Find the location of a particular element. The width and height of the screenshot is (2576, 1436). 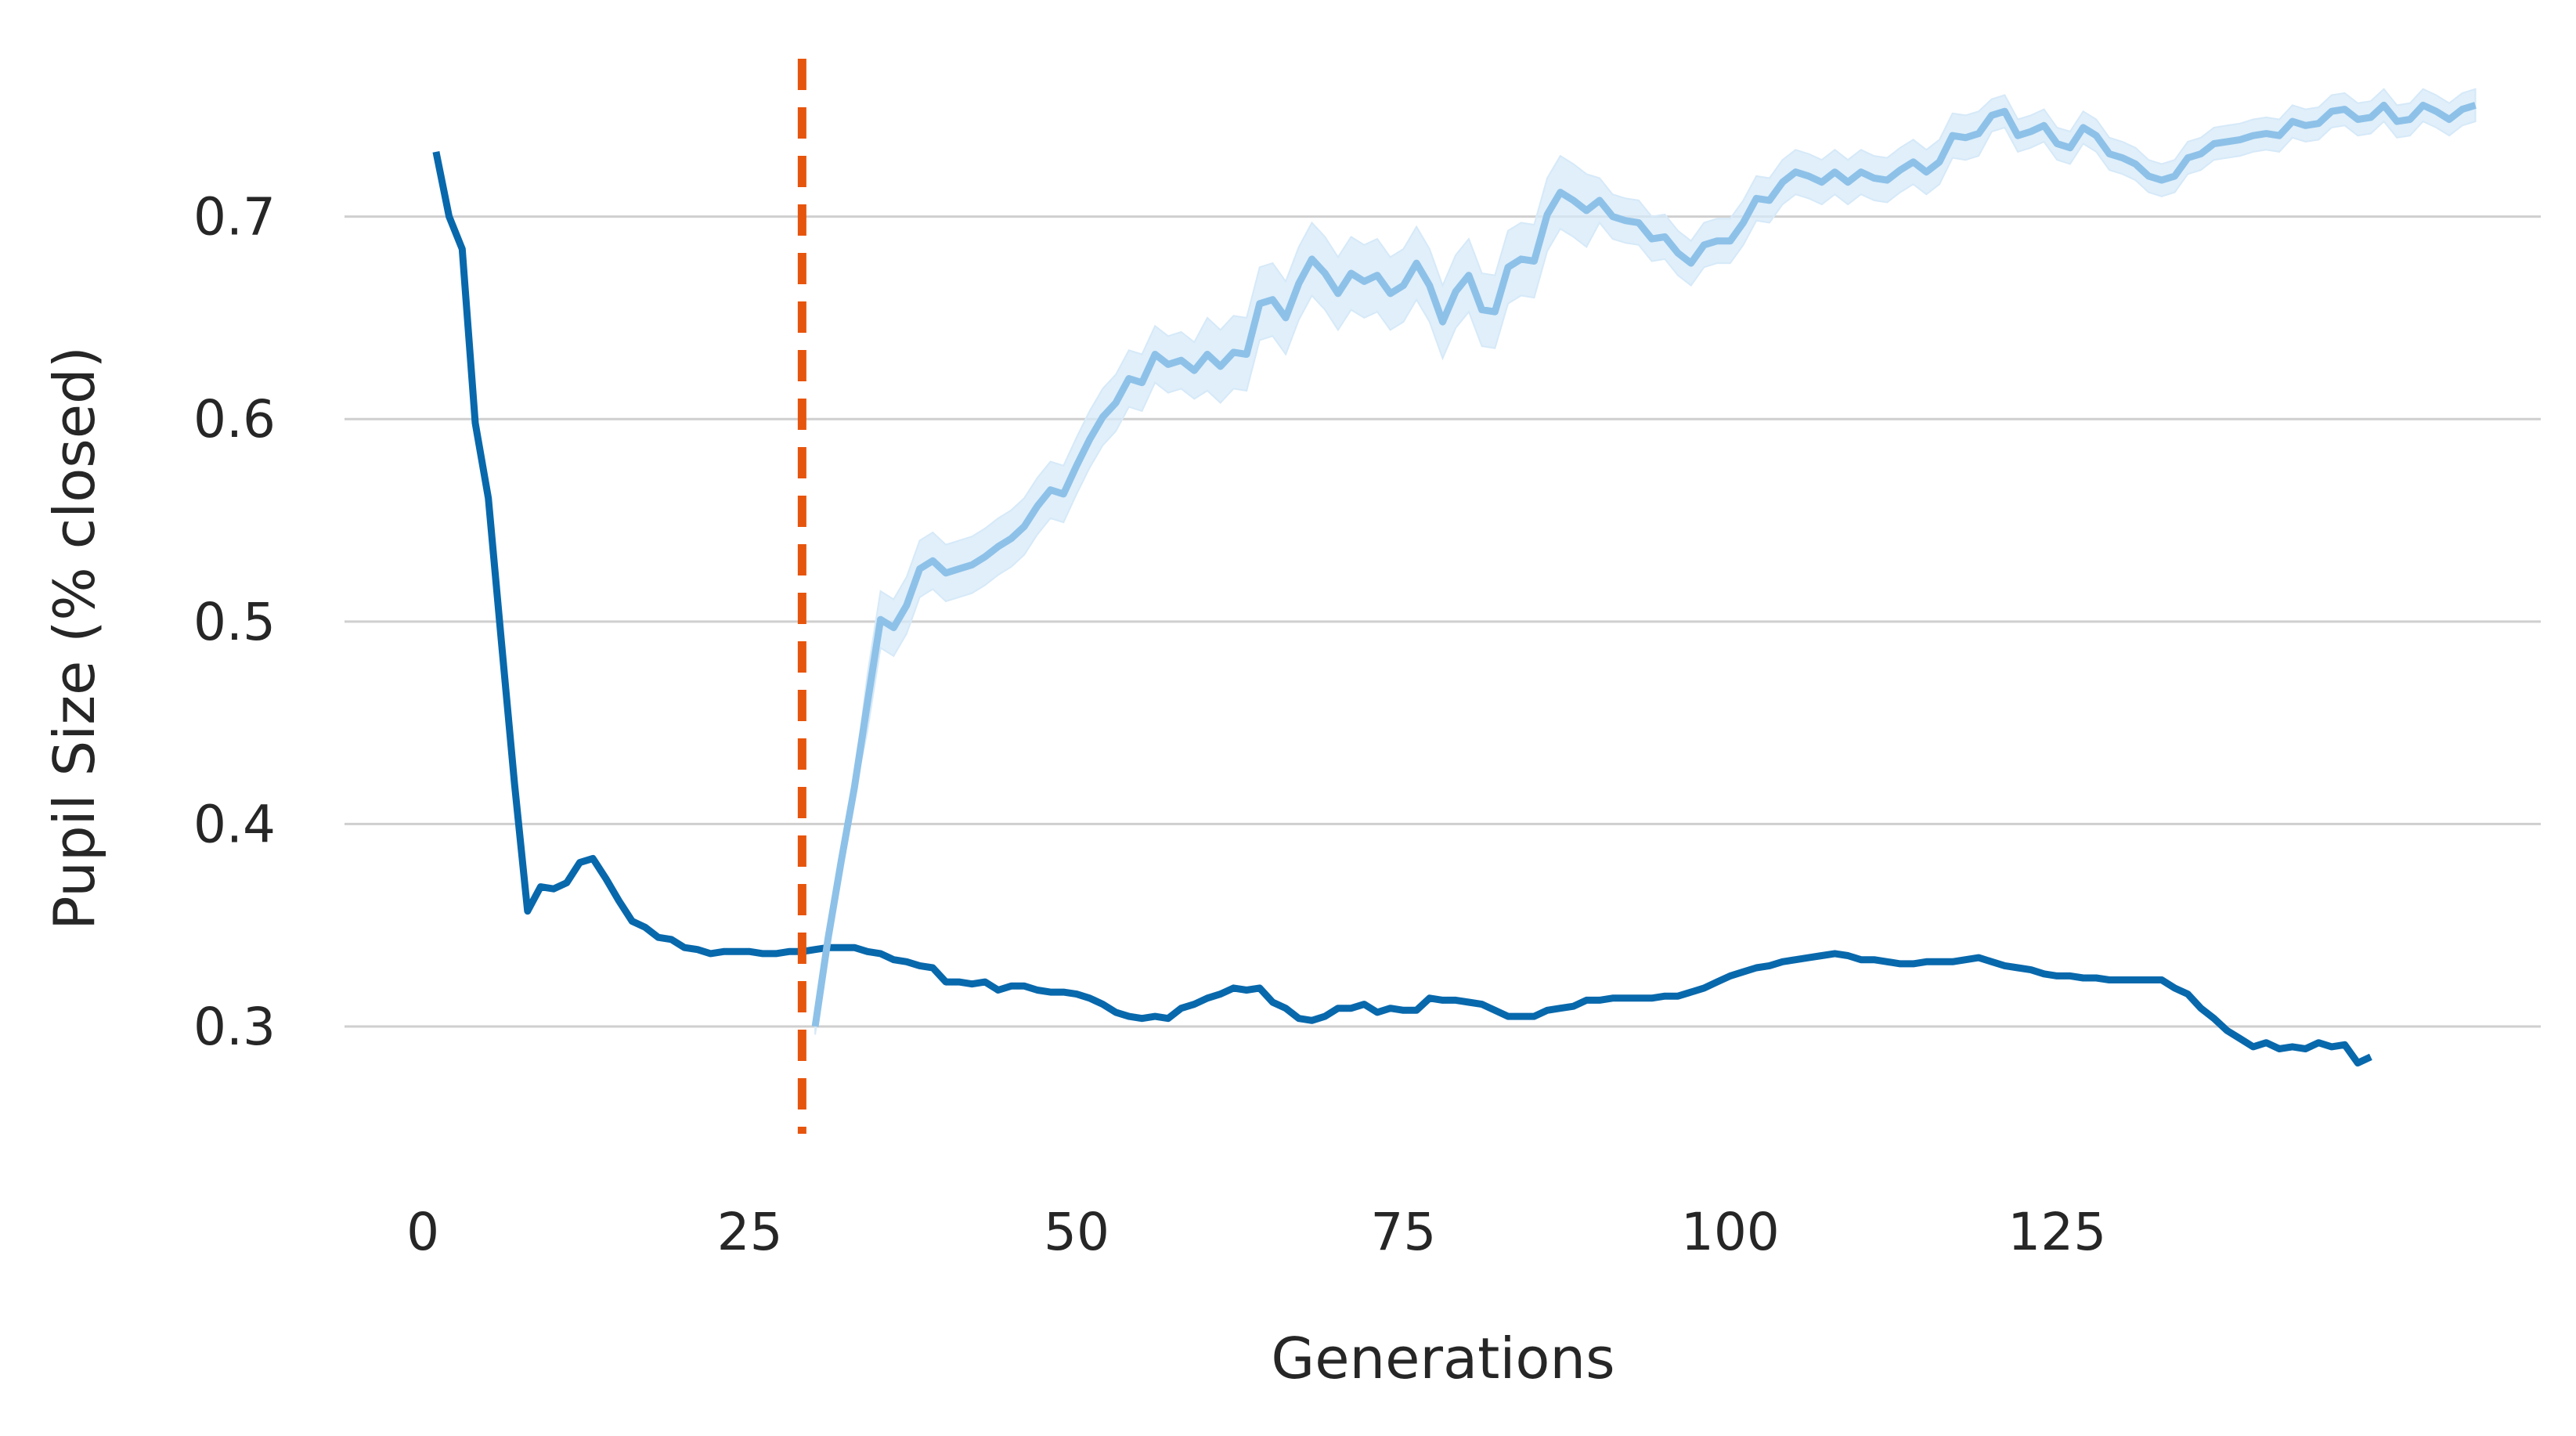

y-tick-label: 0.3 is located at coordinates (234, 1027).